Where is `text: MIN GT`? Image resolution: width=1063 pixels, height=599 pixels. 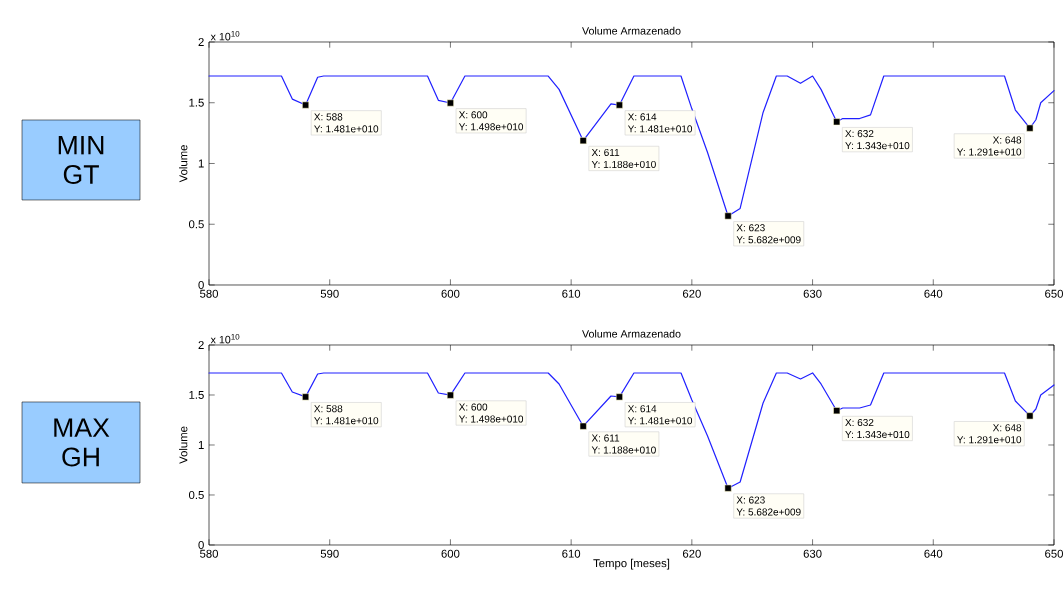
text: MIN GT is located at coordinates (81, 160).